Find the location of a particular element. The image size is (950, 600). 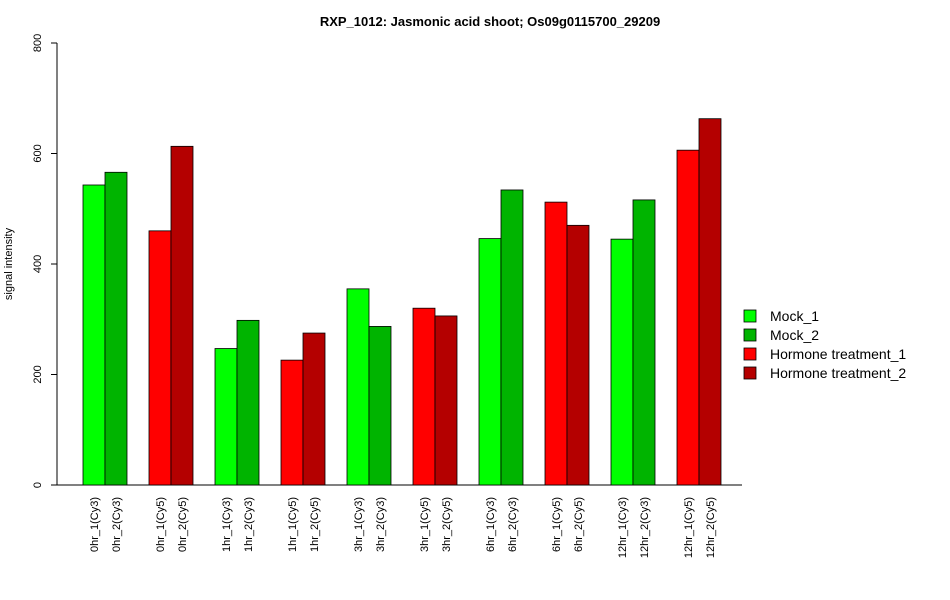

bar-1hr_1(Cy5) is located at coordinates (292, 422).